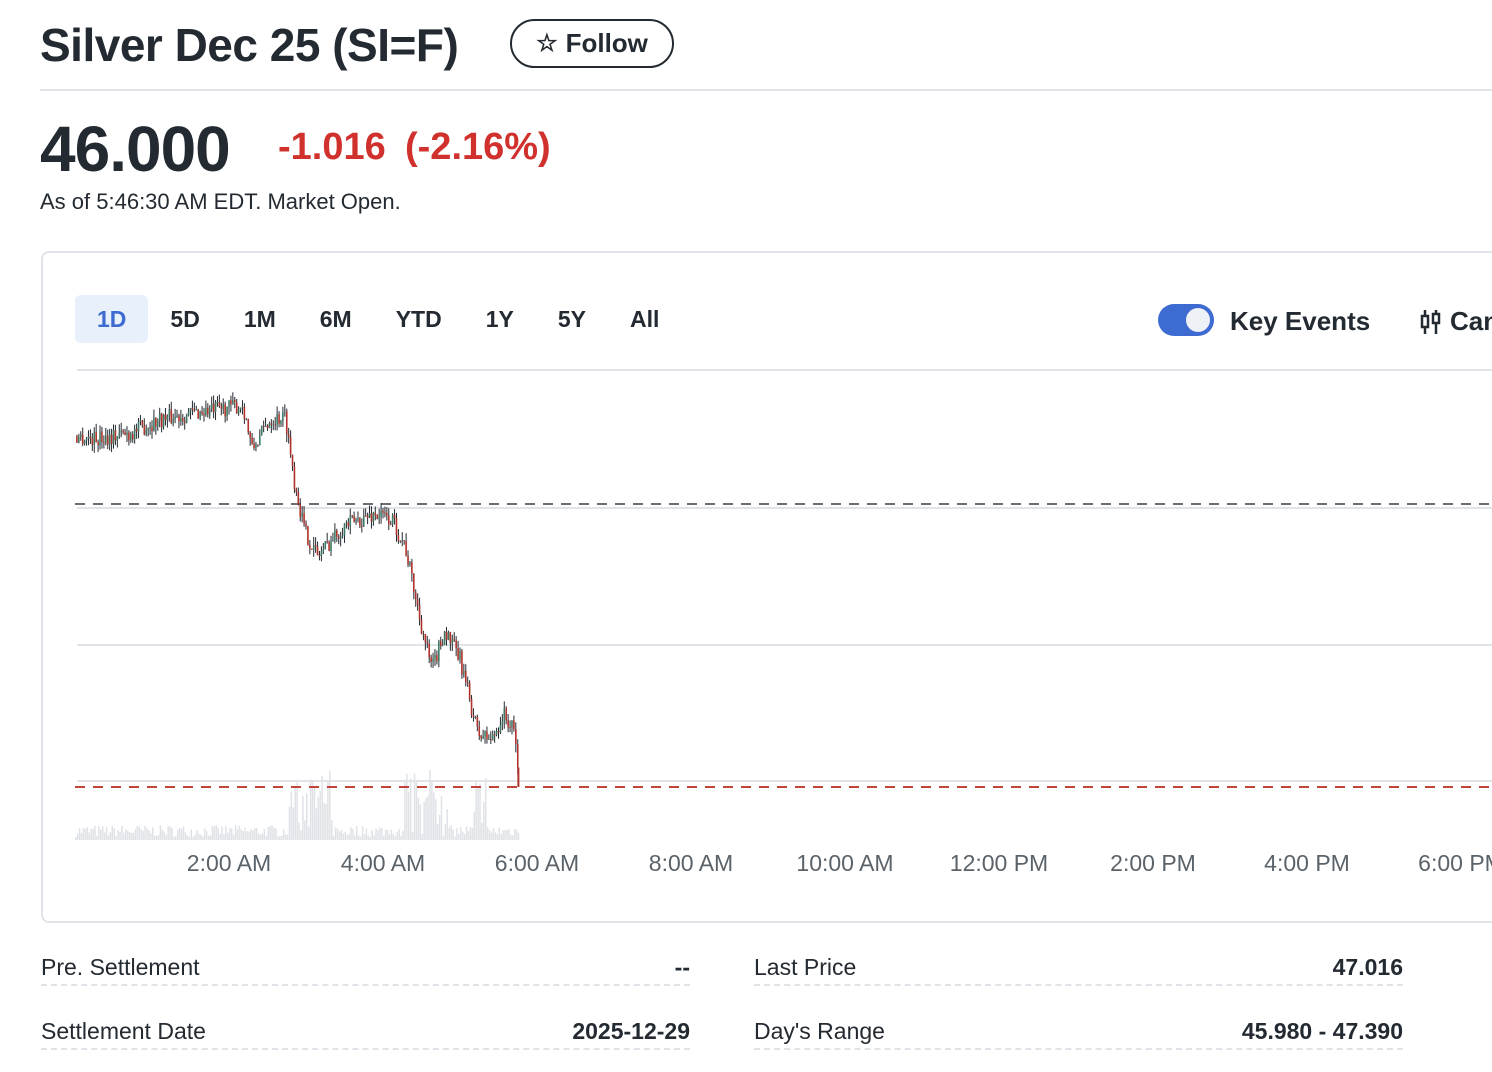 Image resolution: width=1492 pixels, height=1072 pixels. What do you see at coordinates (547, 43) in the screenshot?
I see `star-outline-icon: ☆` at bounding box center [547, 43].